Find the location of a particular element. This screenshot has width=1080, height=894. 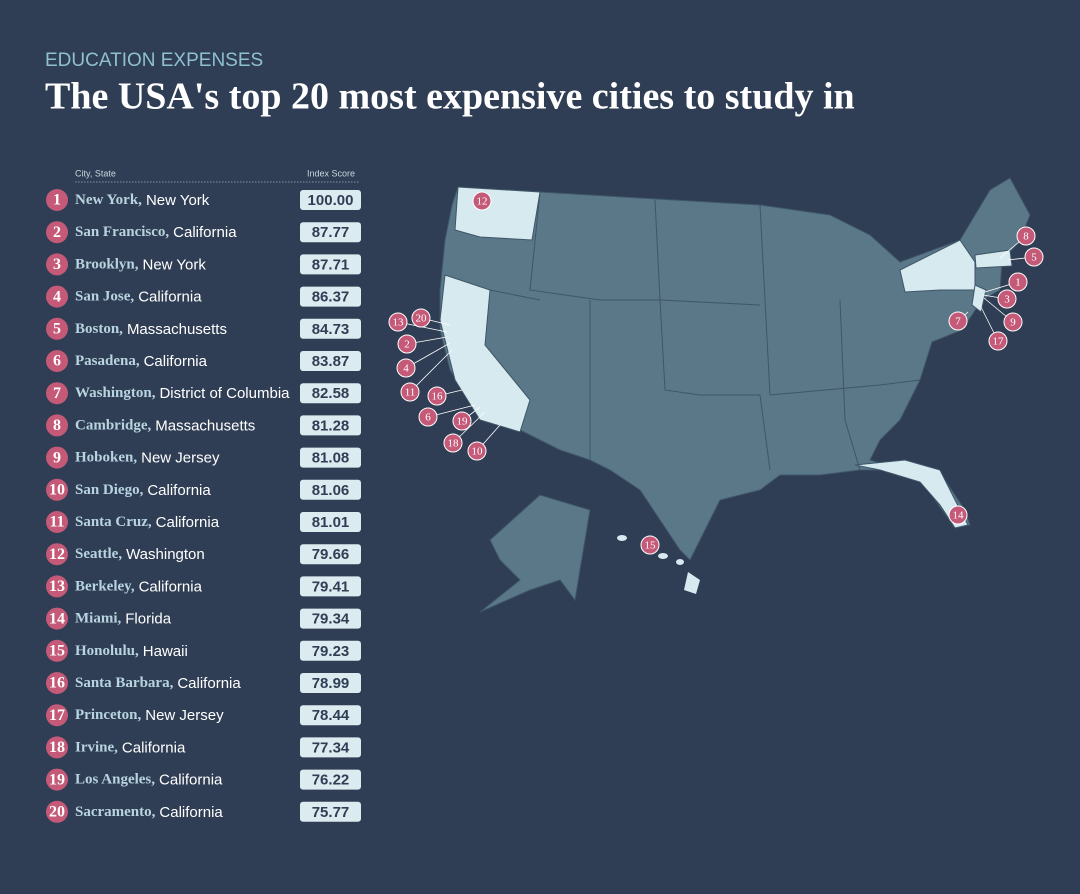

score: 78.44 is located at coordinates (331, 715).